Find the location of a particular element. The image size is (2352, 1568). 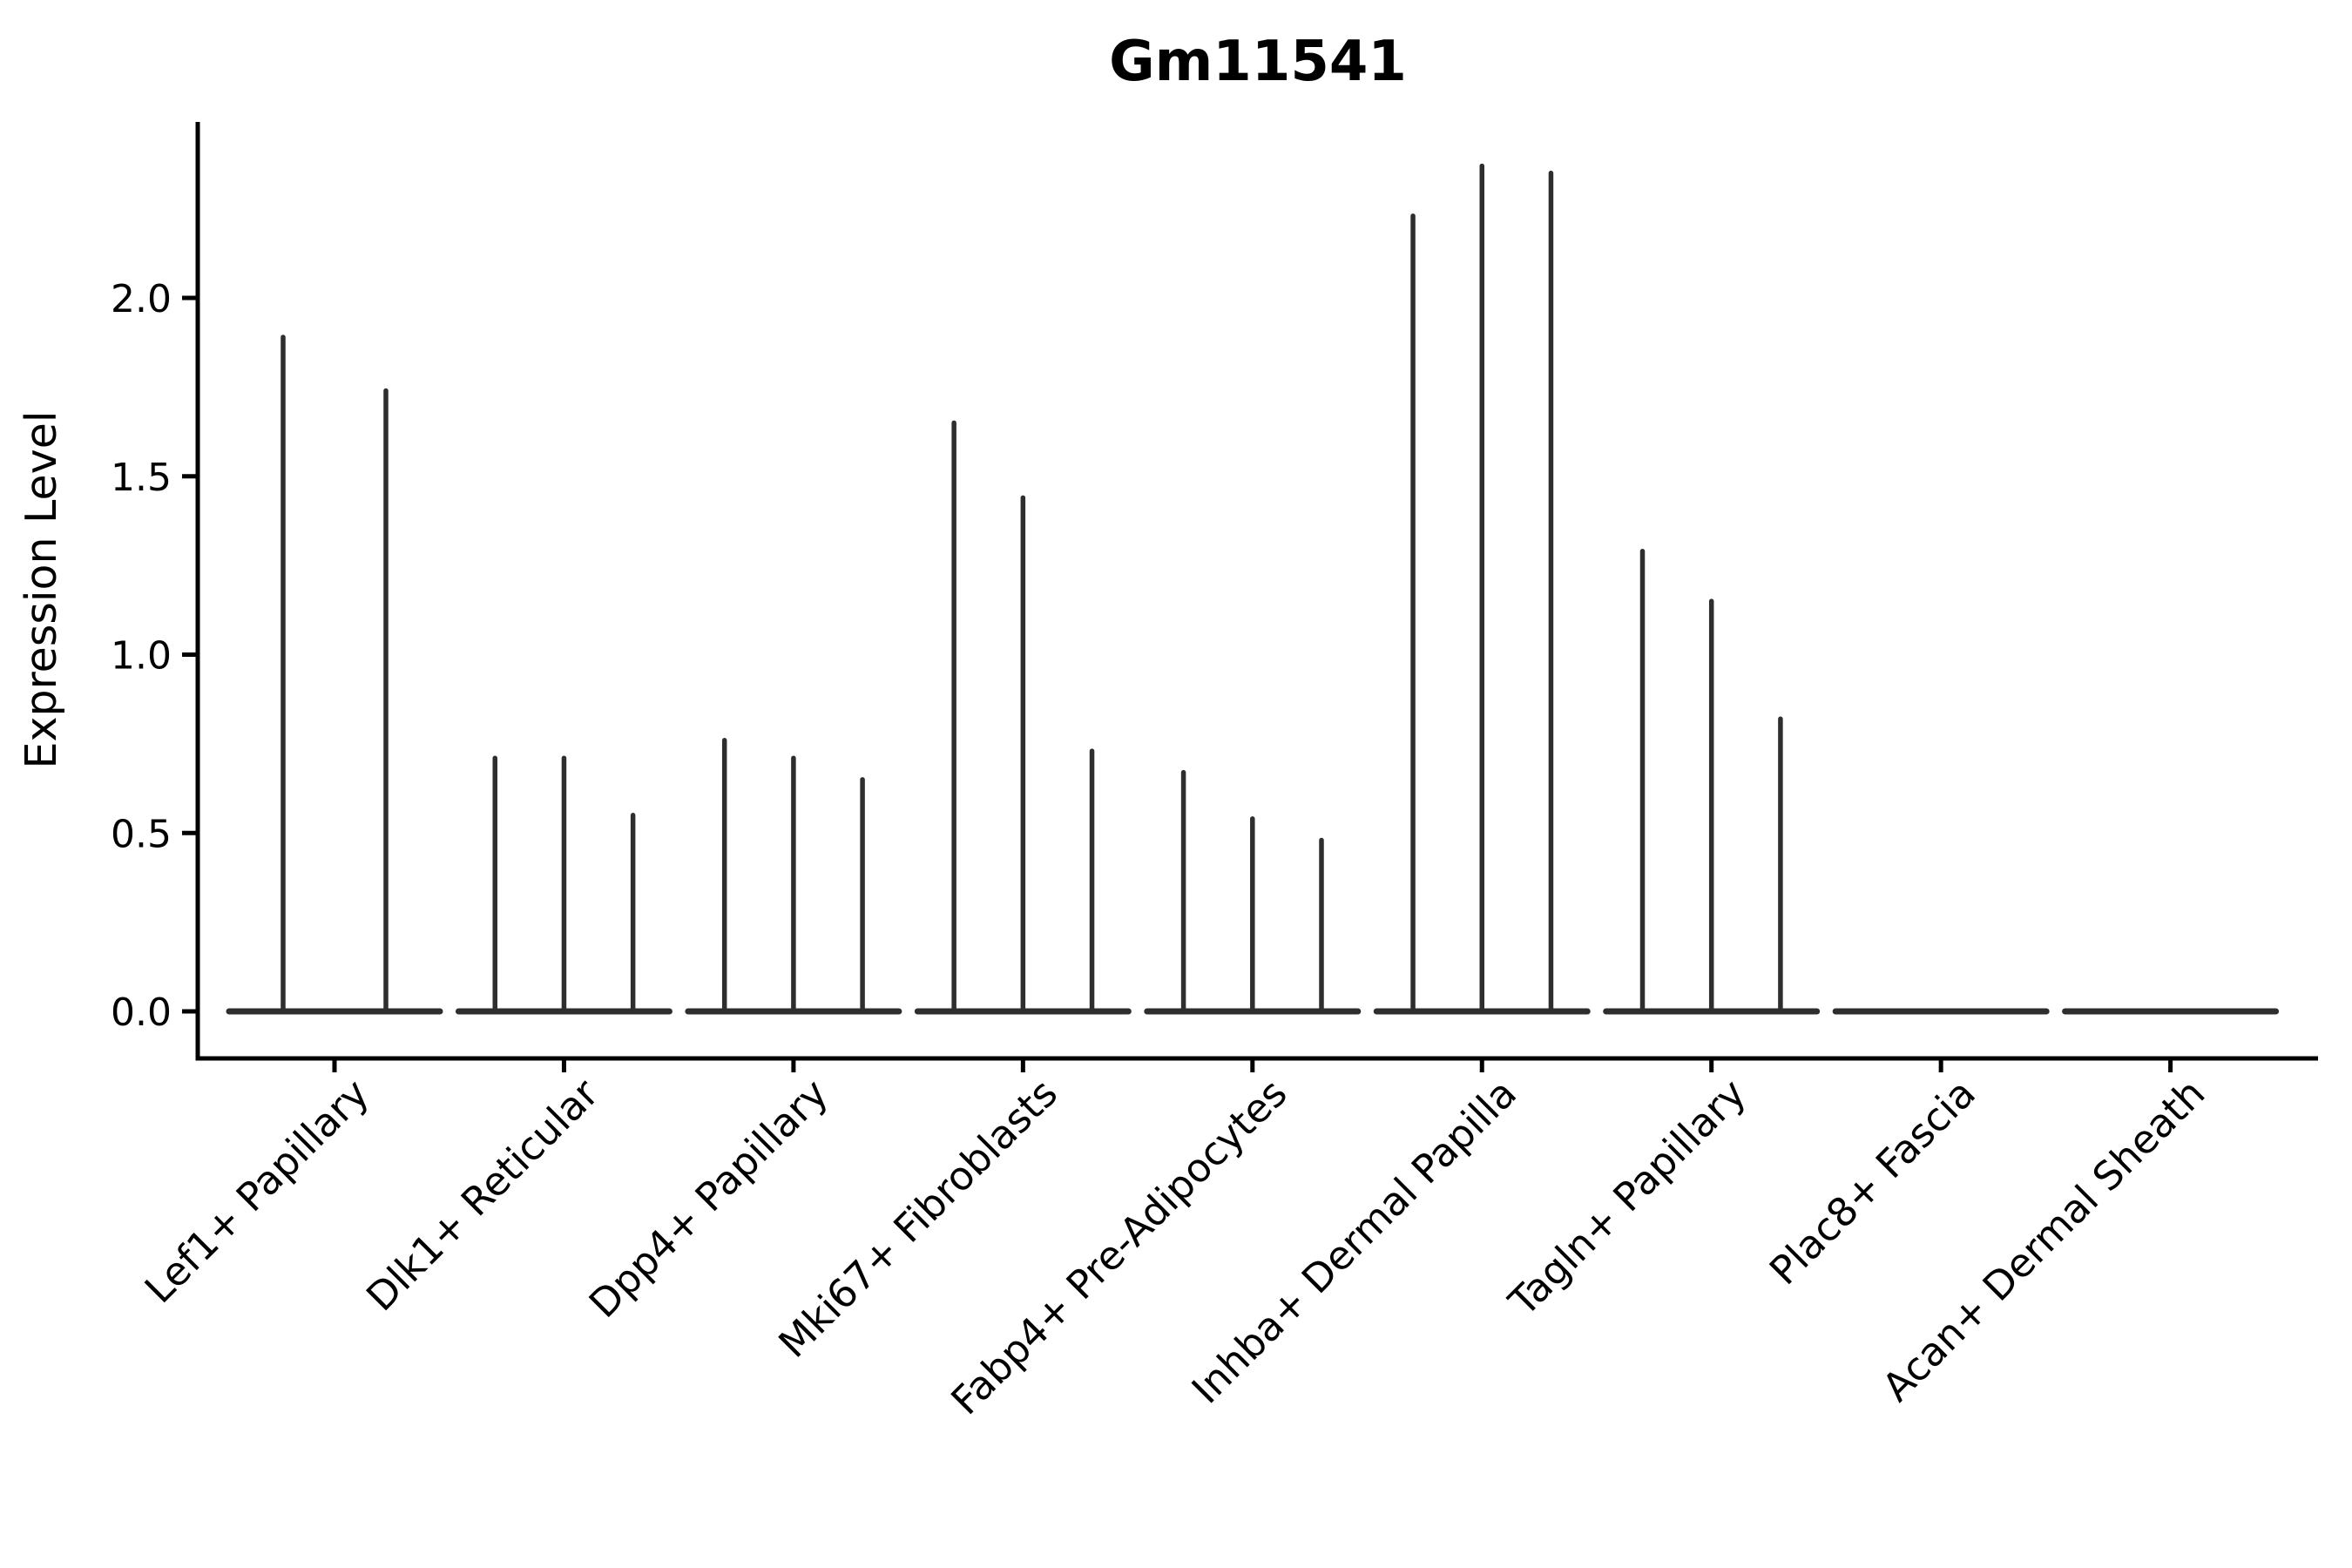

y-tick-label: 0.5 is located at coordinates (141, 834).